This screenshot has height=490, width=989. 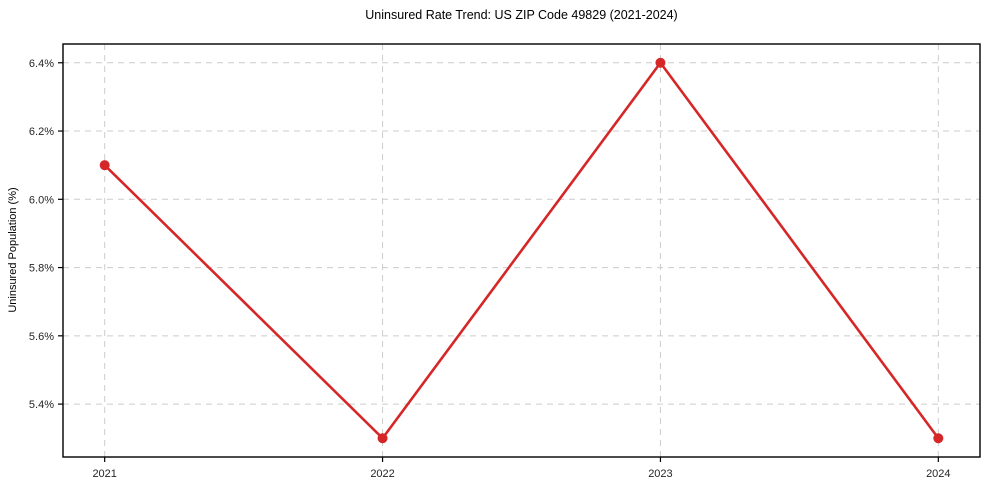 What do you see at coordinates (41, 269) in the screenshot?
I see `y-tick-label: 5.8%` at bounding box center [41, 269].